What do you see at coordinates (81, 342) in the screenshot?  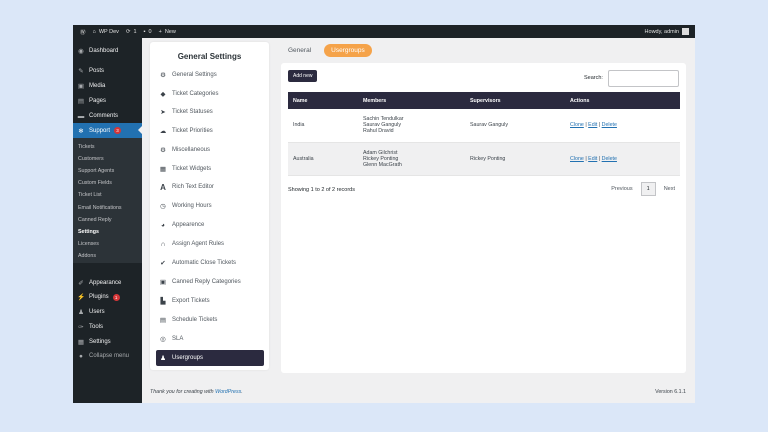 I see `settings-icon: ▦` at bounding box center [81, 342].